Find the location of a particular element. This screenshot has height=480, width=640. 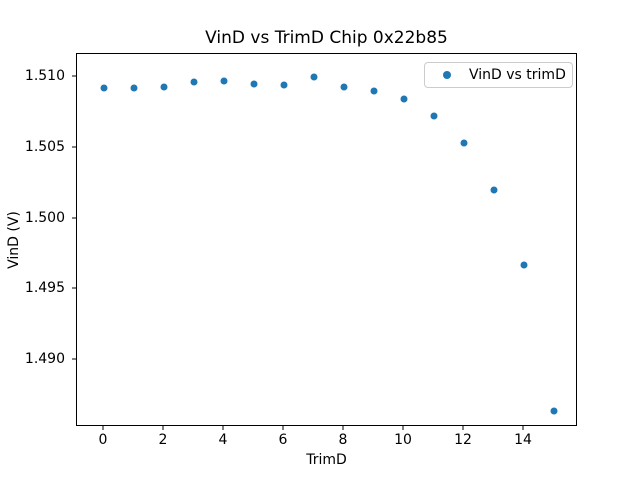

x-tick-label: 10 is located at coordinates (403, 440).